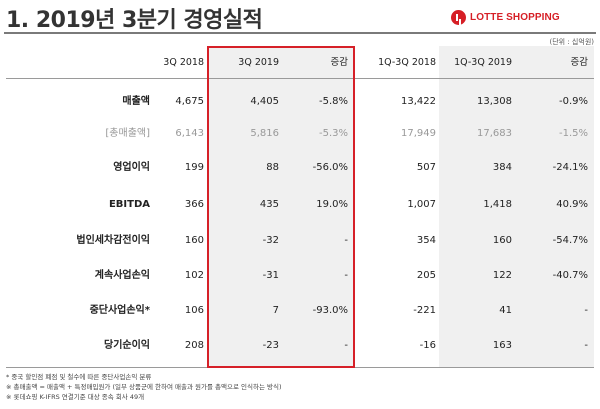 Image resolution: width=600 pixels, height=409 pixels. What do you see at coordinates (127, 345) in the screenshot?
I see `row-label: 당기순이익` at bounding box center [127, 345].